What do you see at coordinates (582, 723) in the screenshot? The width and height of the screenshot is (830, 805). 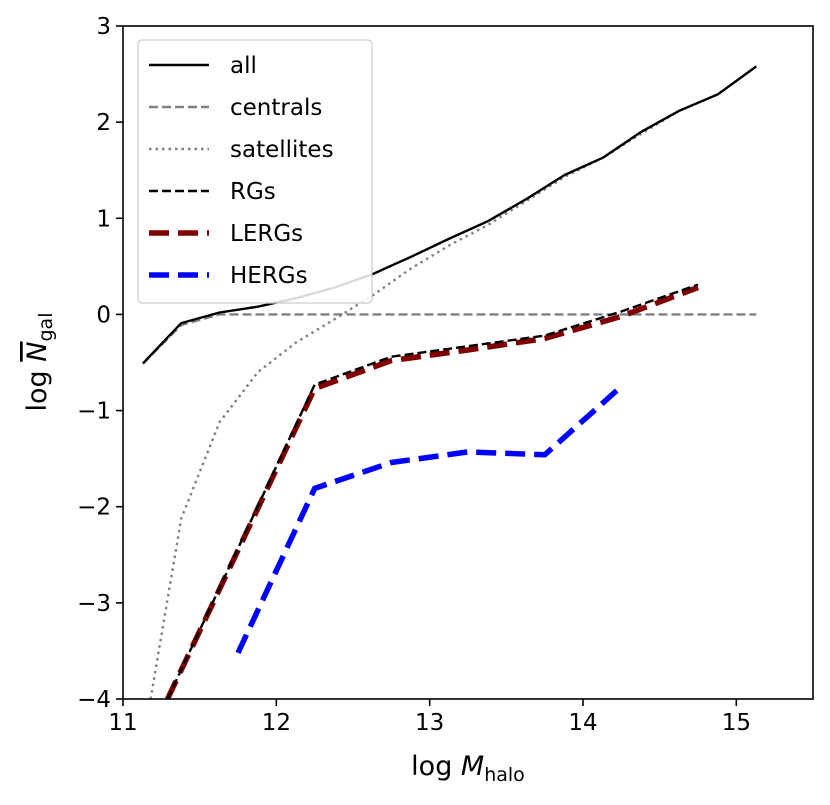 I see `x-tick-label: 14` at bounding box center [582, 723].